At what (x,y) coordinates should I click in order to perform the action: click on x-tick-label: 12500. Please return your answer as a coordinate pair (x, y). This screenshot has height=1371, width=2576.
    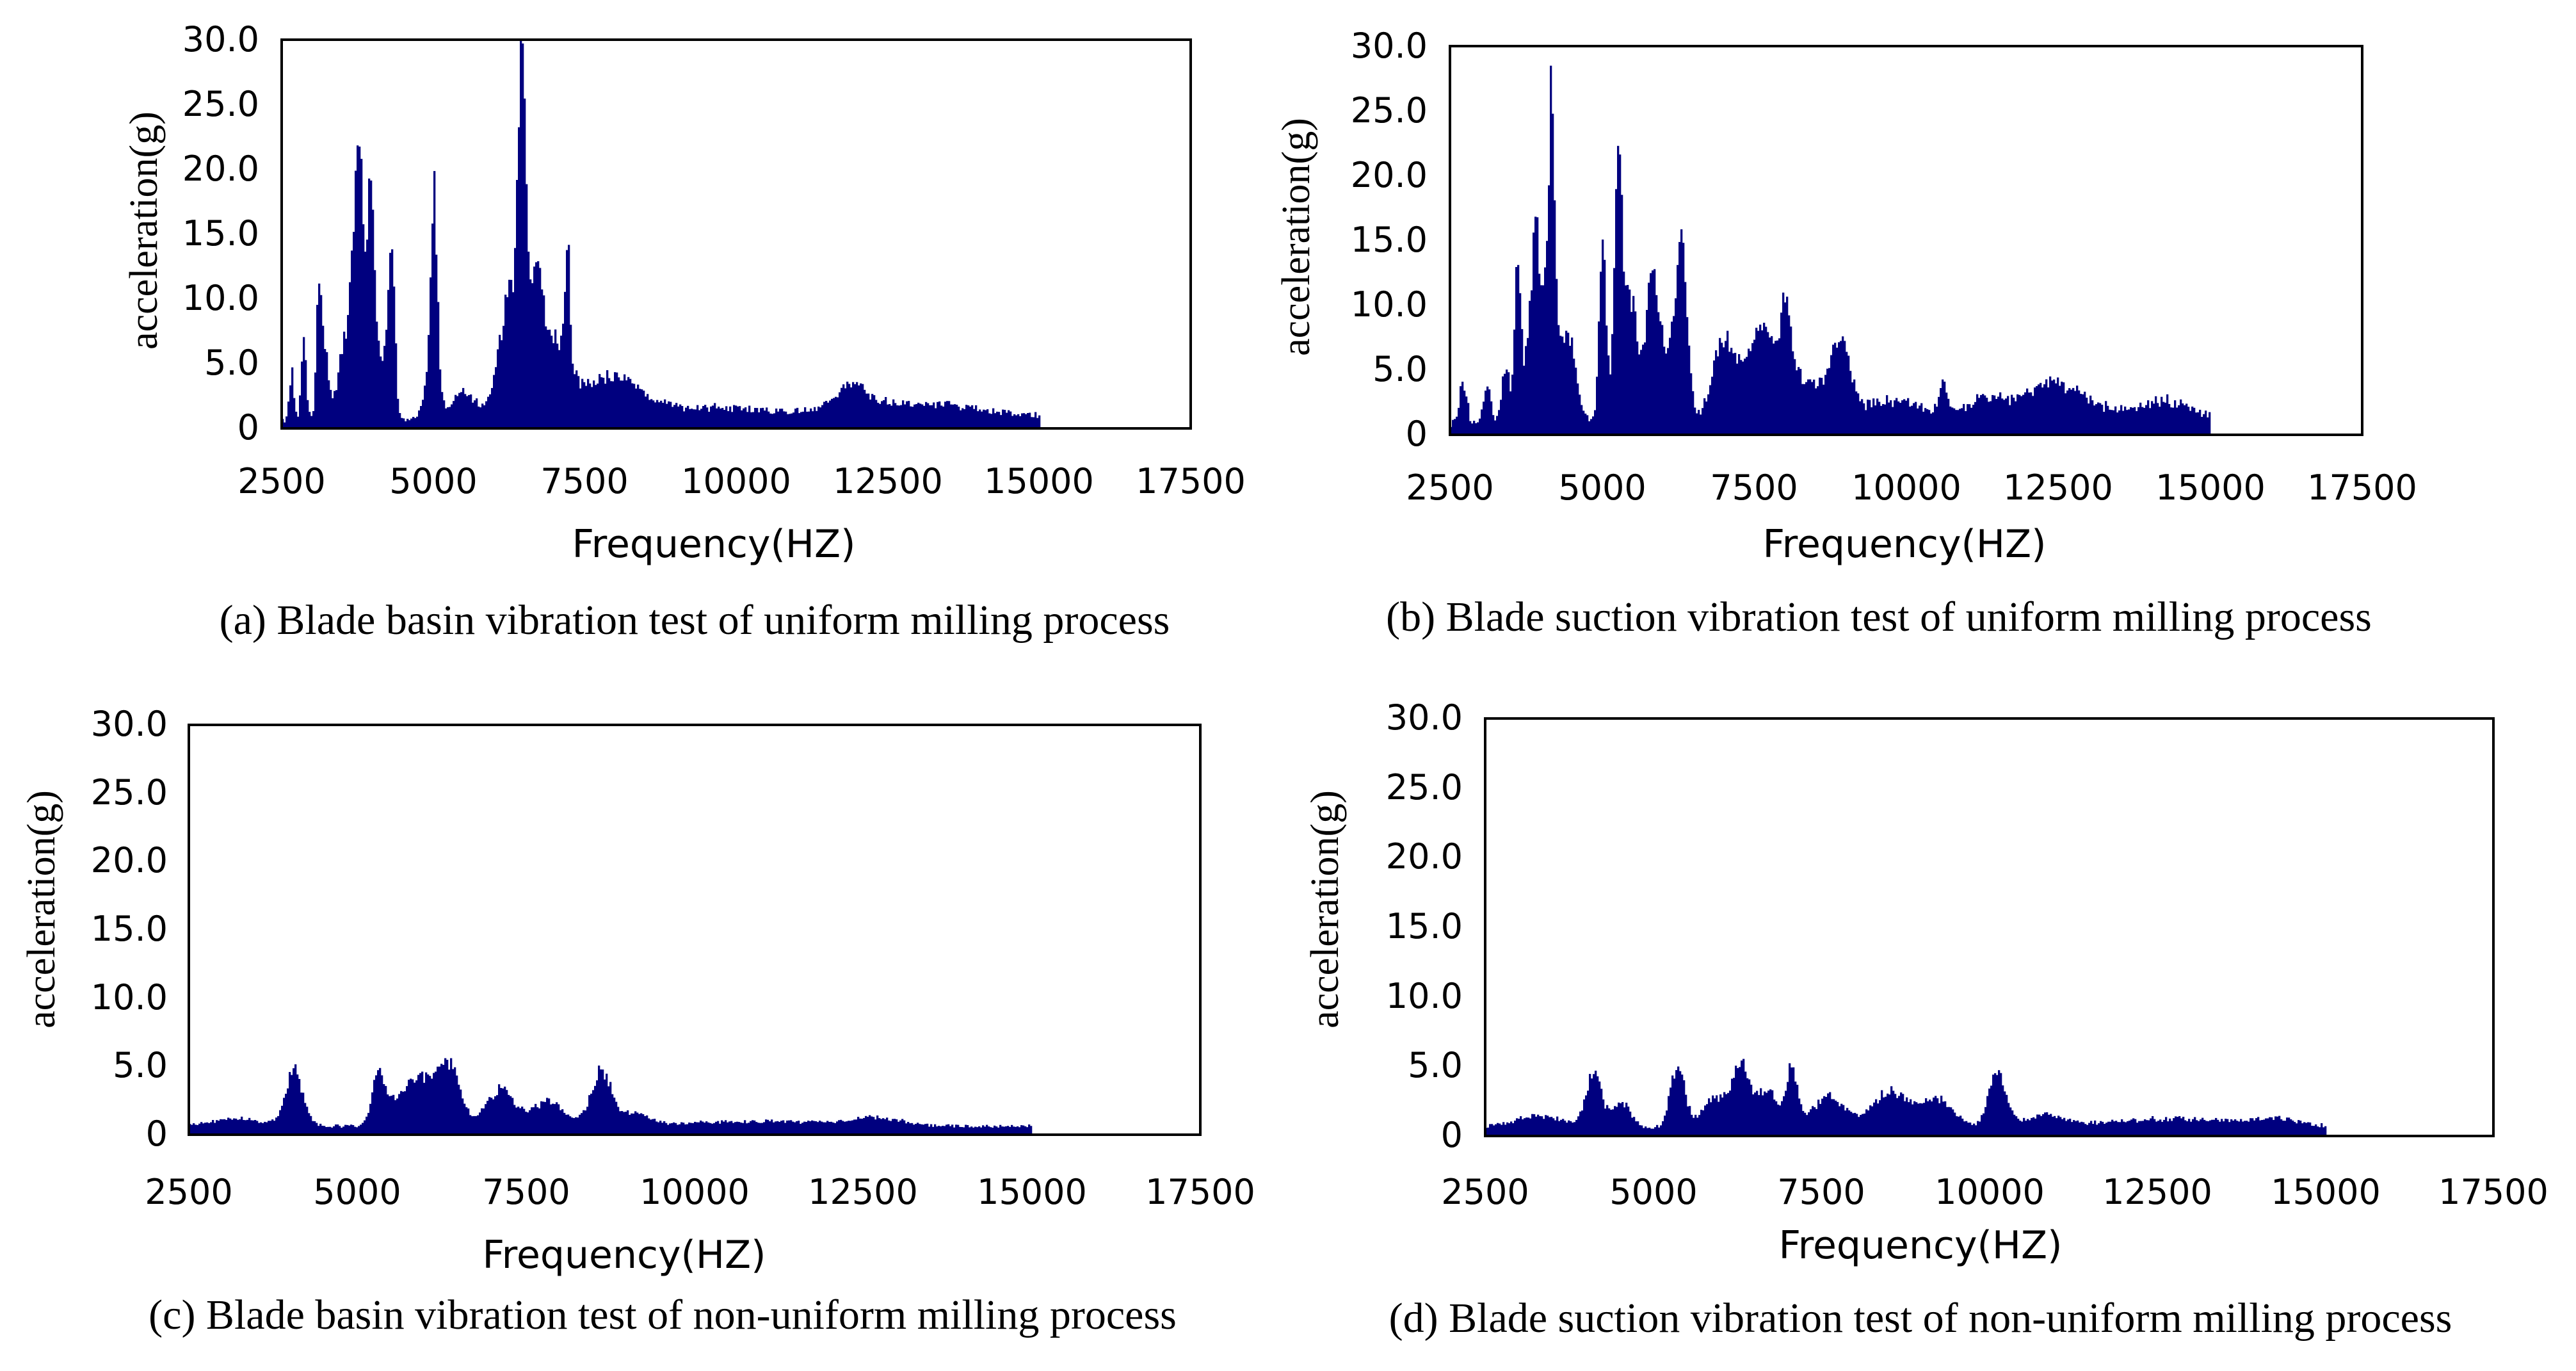
    Looking at the image, I should click on (888, 481).